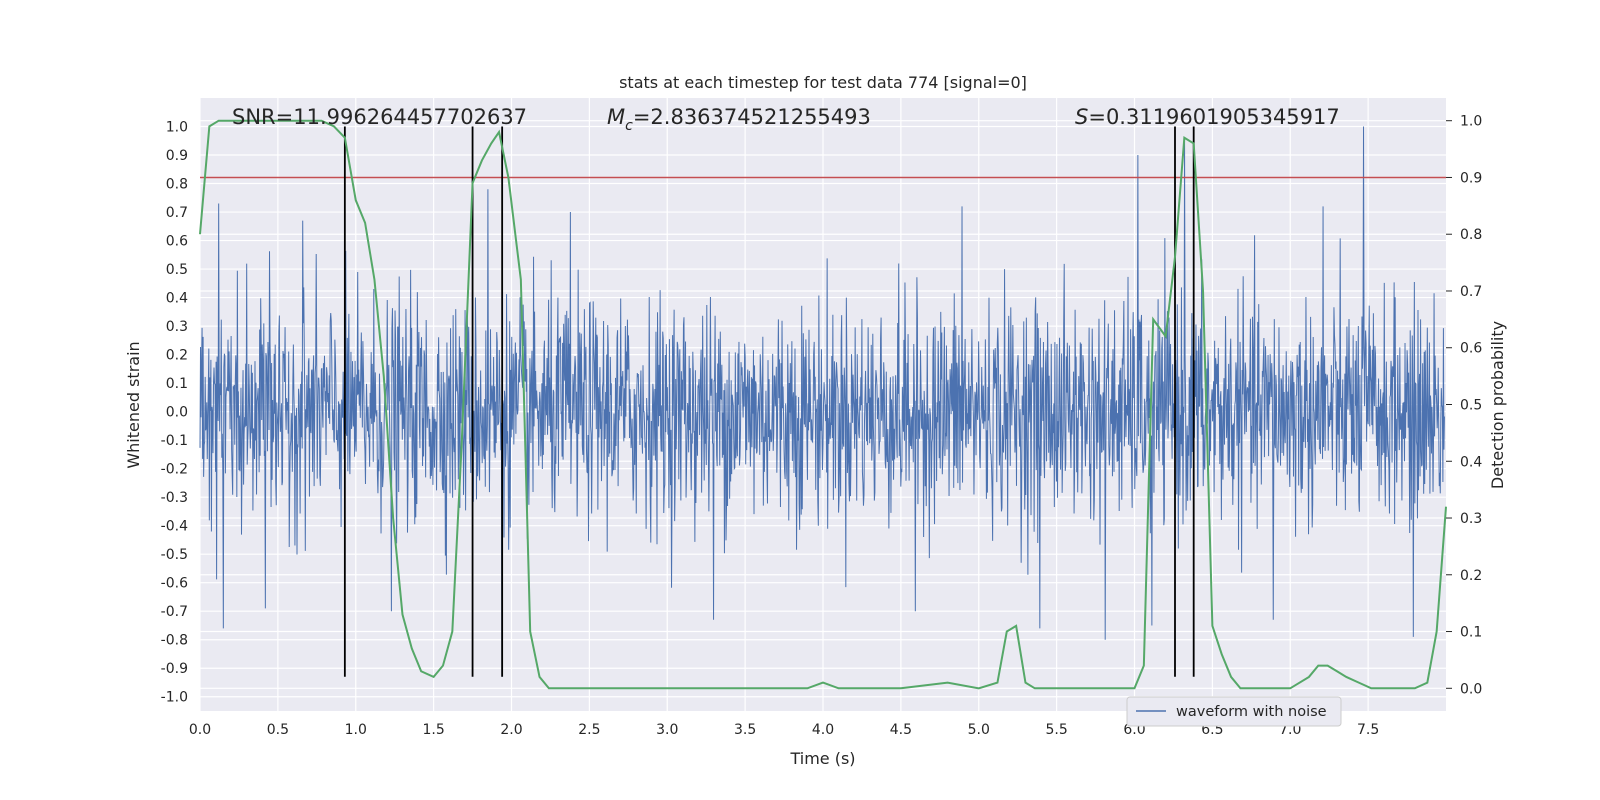  I want to click on right-tick-label: 0.1, so click(1471, 633).